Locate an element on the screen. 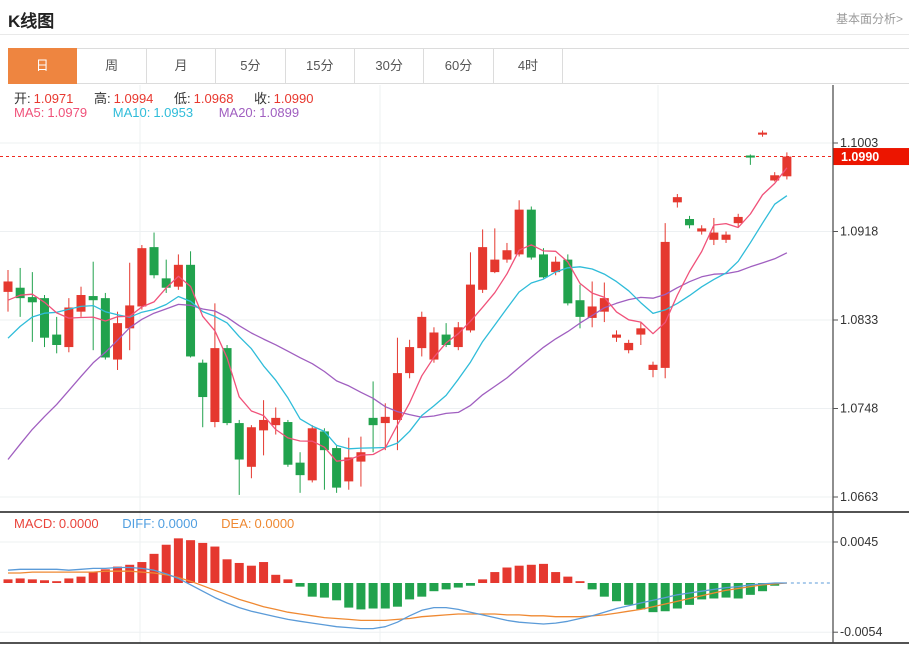 The image size is (909, 647). current-price-label: 1.0990 is located at coordinates (860, 157).